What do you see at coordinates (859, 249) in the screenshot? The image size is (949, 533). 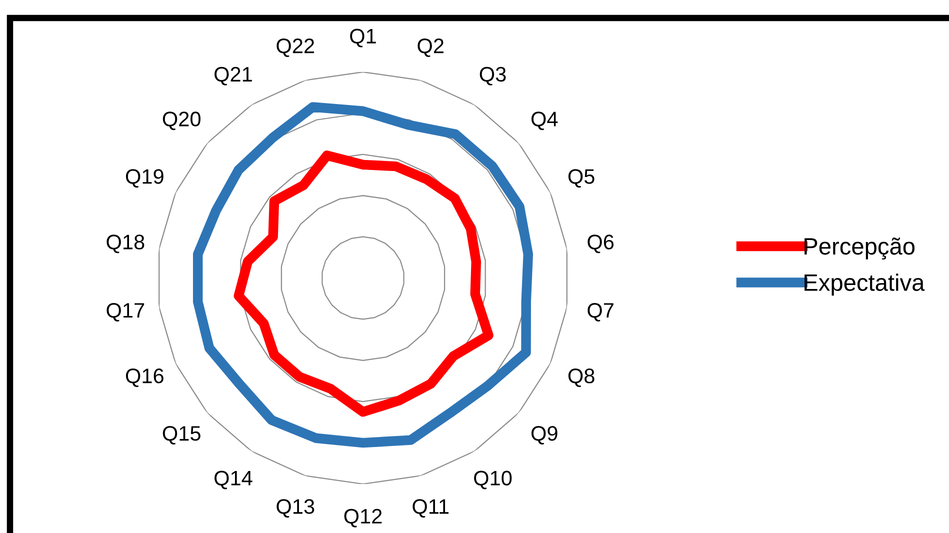 I see `legend-label: Percepção` at bounding box center [859, 249].